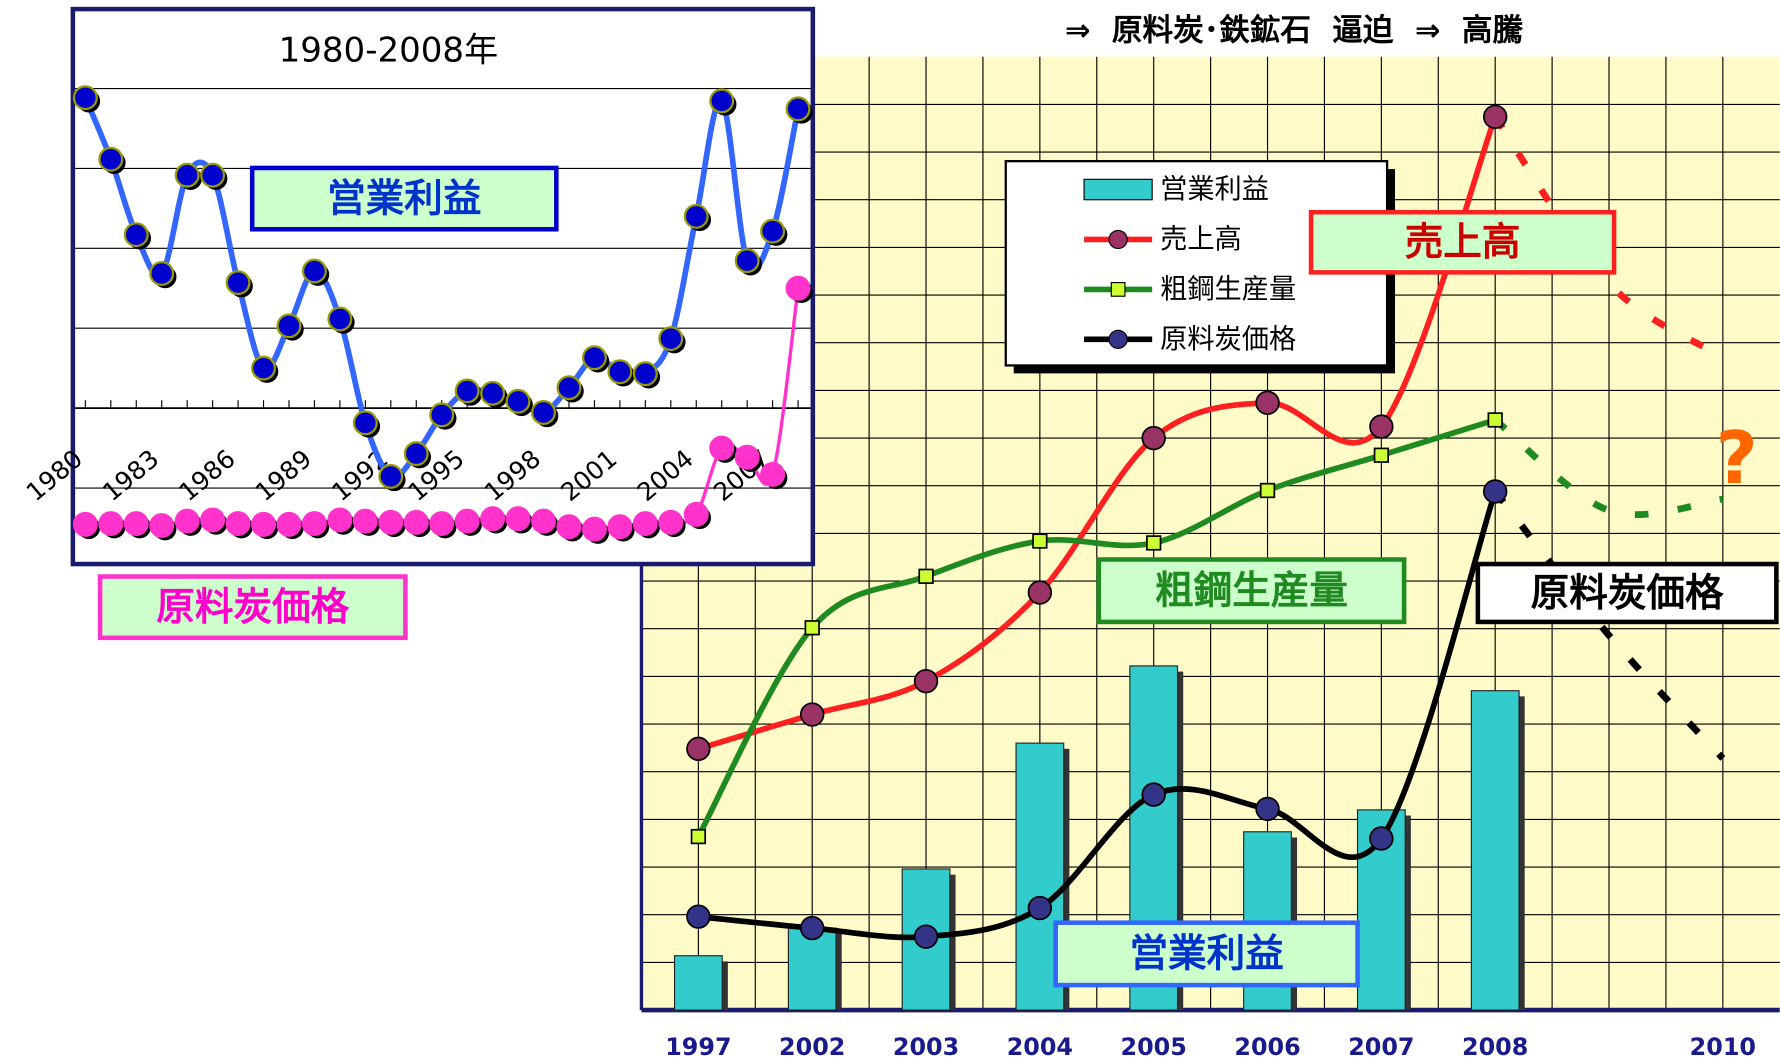  I want to click on x-tick-label: 2008, so click(1495, 1046).